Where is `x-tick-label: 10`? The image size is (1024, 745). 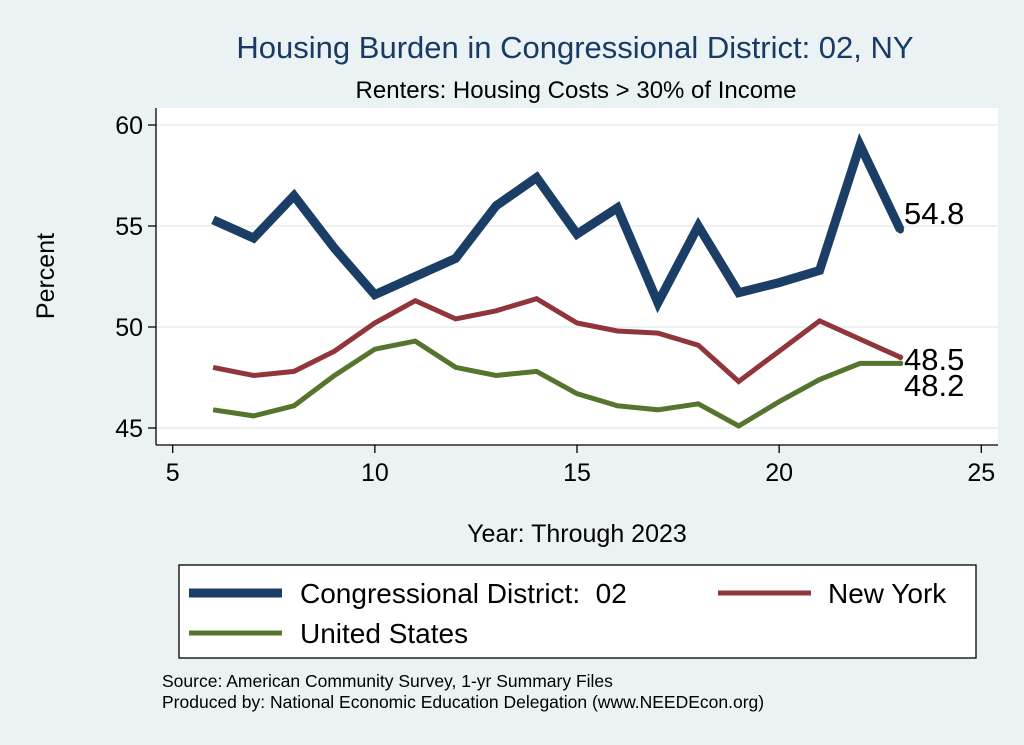
x-tick-label: 10 is located at coordinates (375, 473).